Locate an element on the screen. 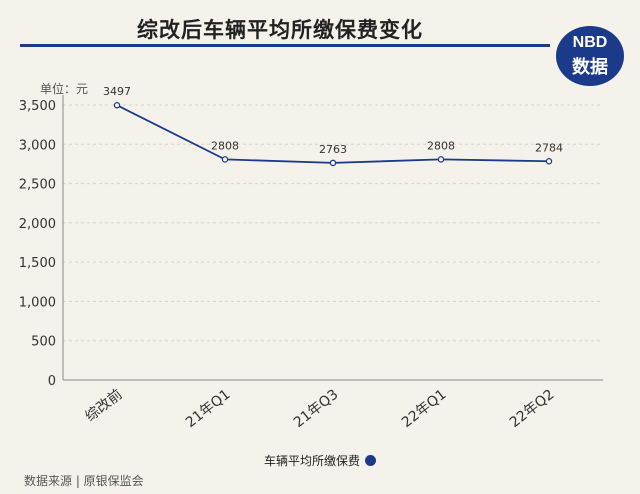 This screenshot has width=640, height=494. logo-text-nbd: NBD is located at coordinates (590, 42).